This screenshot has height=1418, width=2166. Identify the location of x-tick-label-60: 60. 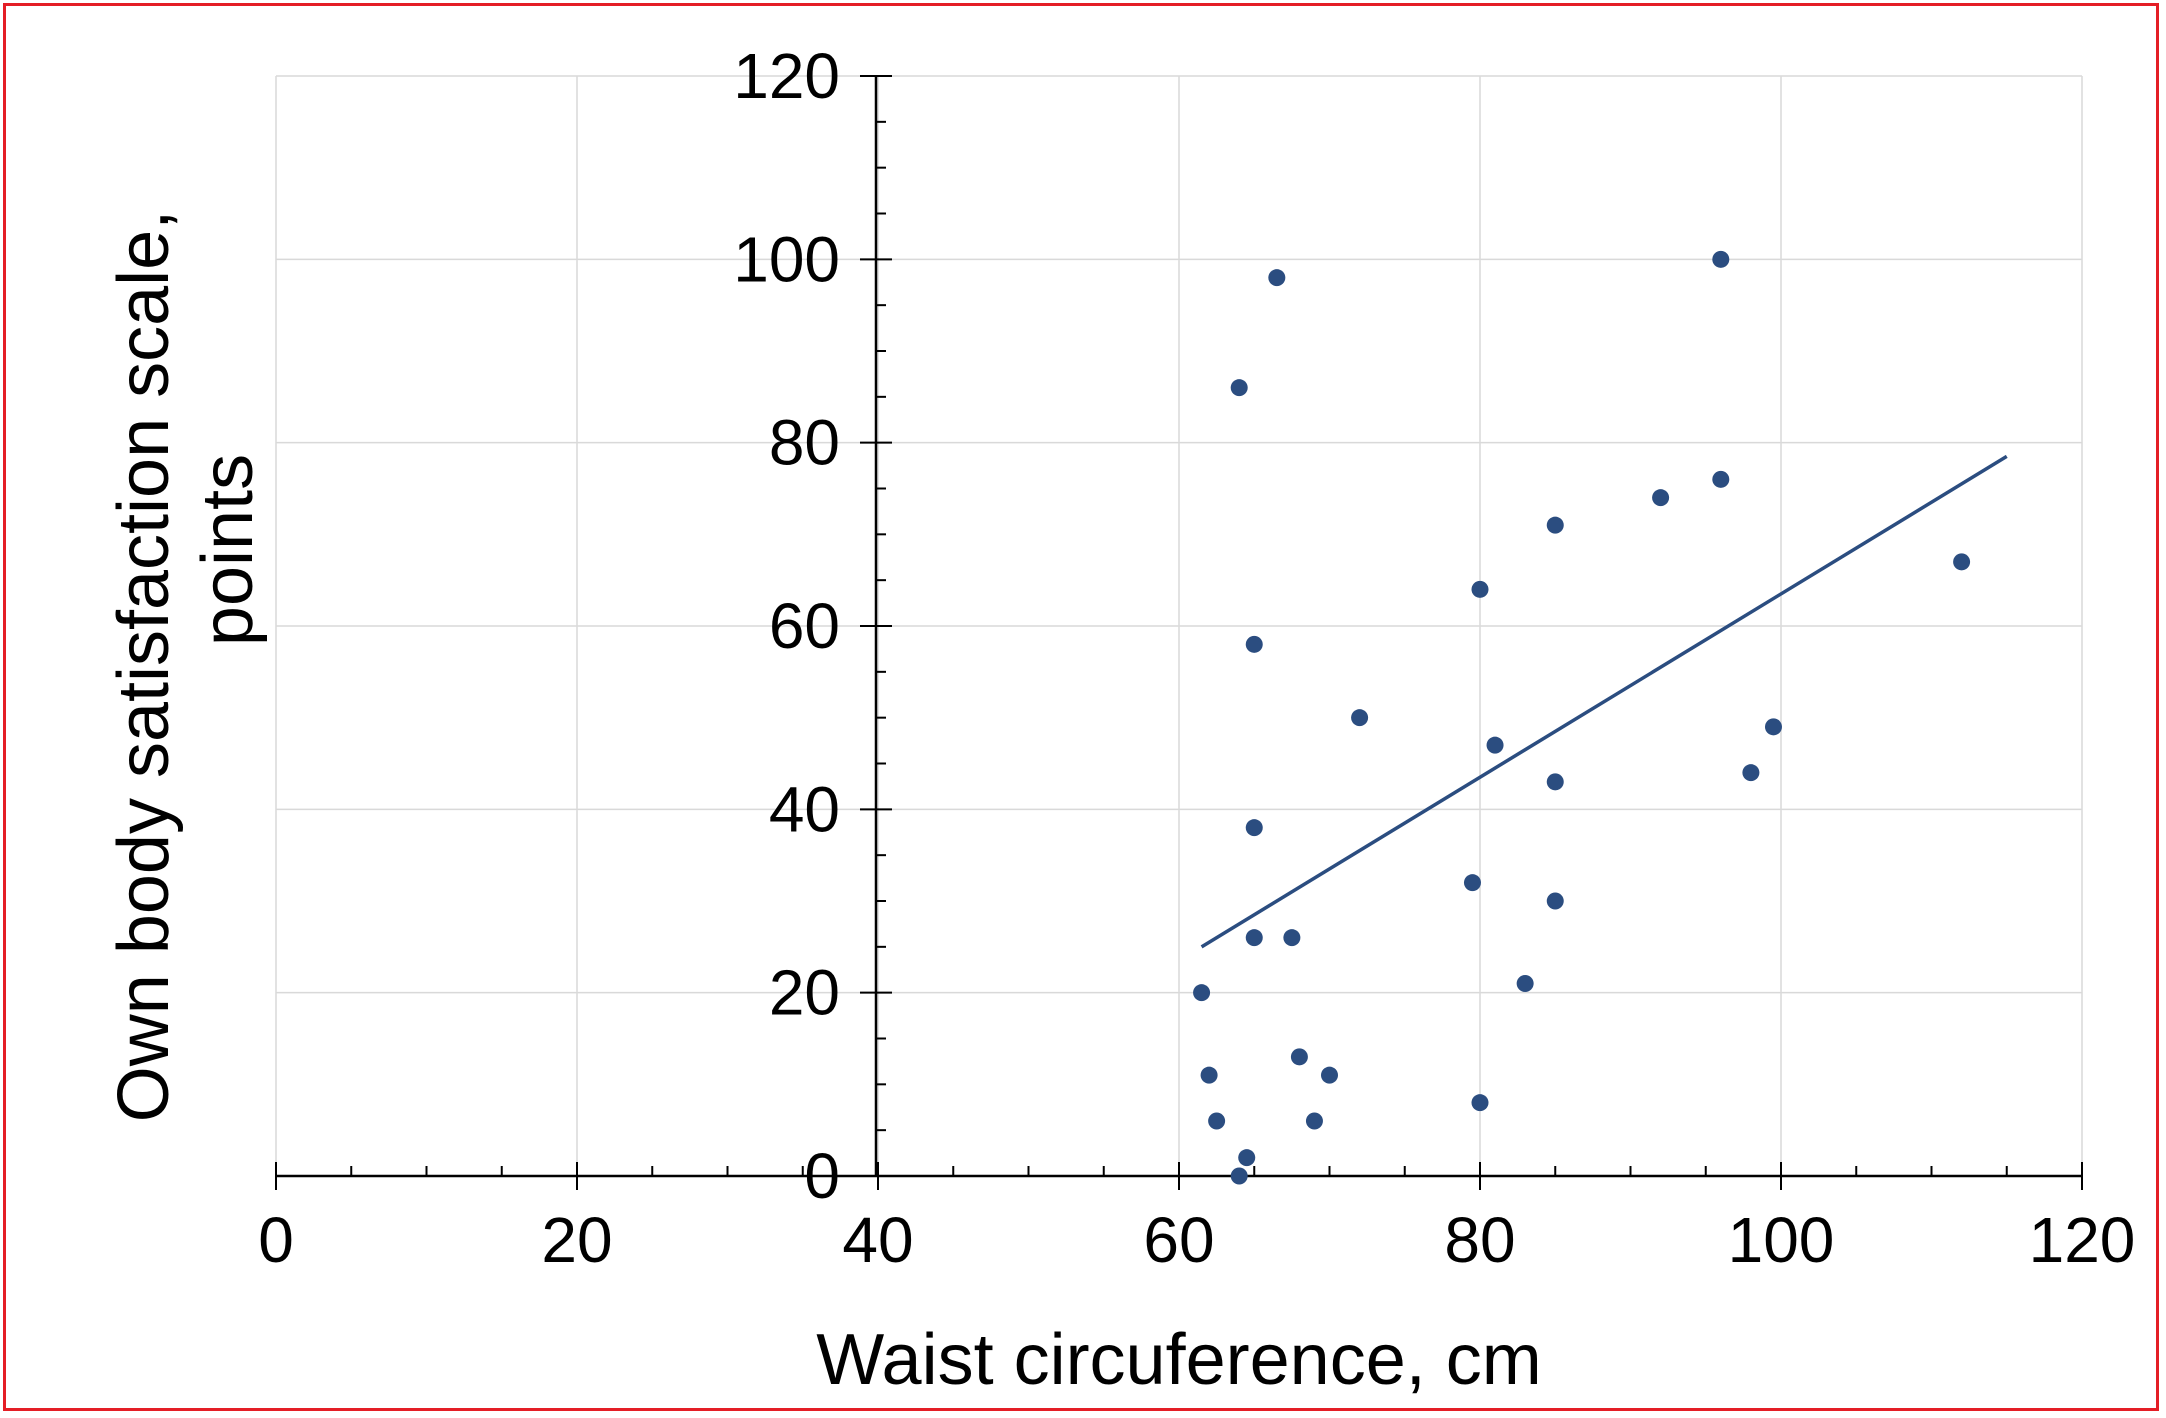
(1178, 1240).